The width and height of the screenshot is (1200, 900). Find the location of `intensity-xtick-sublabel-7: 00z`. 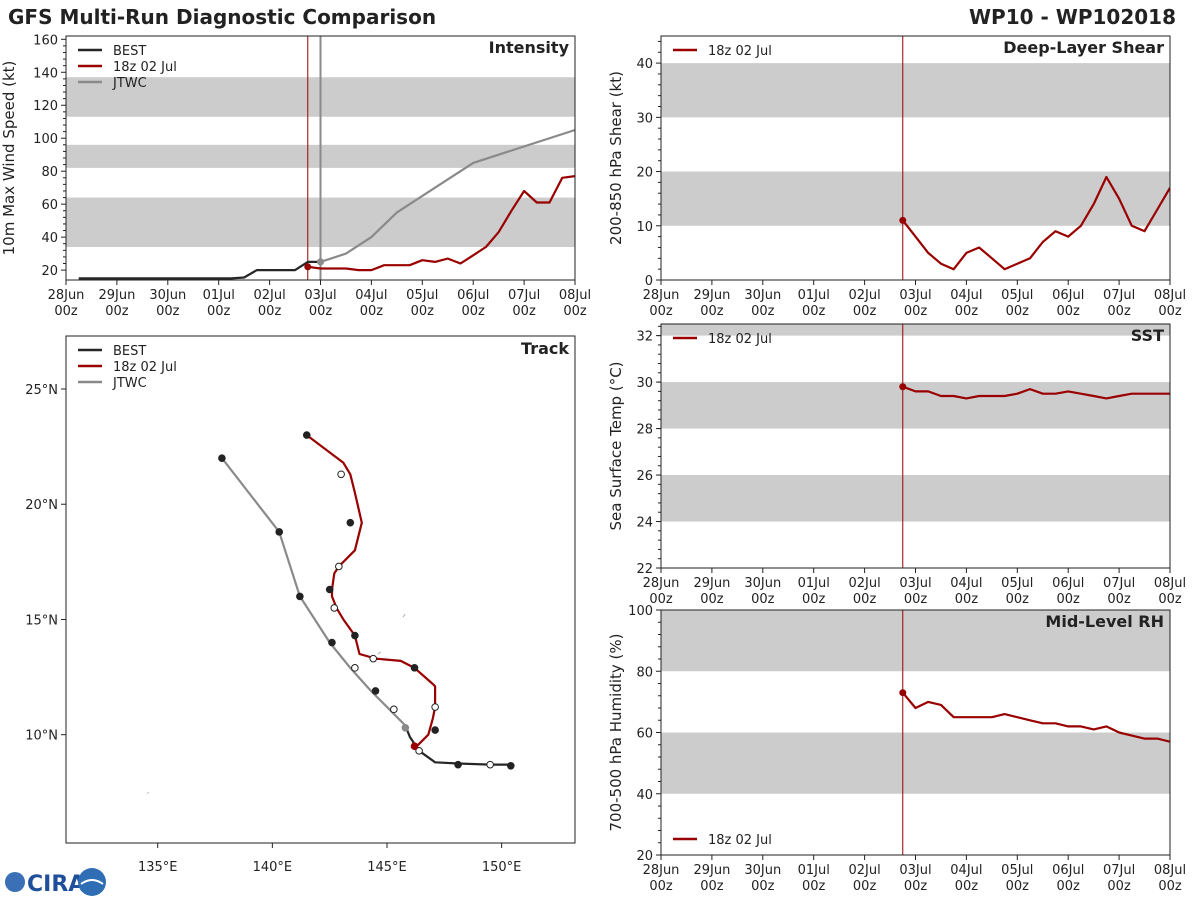

intensity-xtick-sublabel-7: 00z is located at coordinates (423, 311).